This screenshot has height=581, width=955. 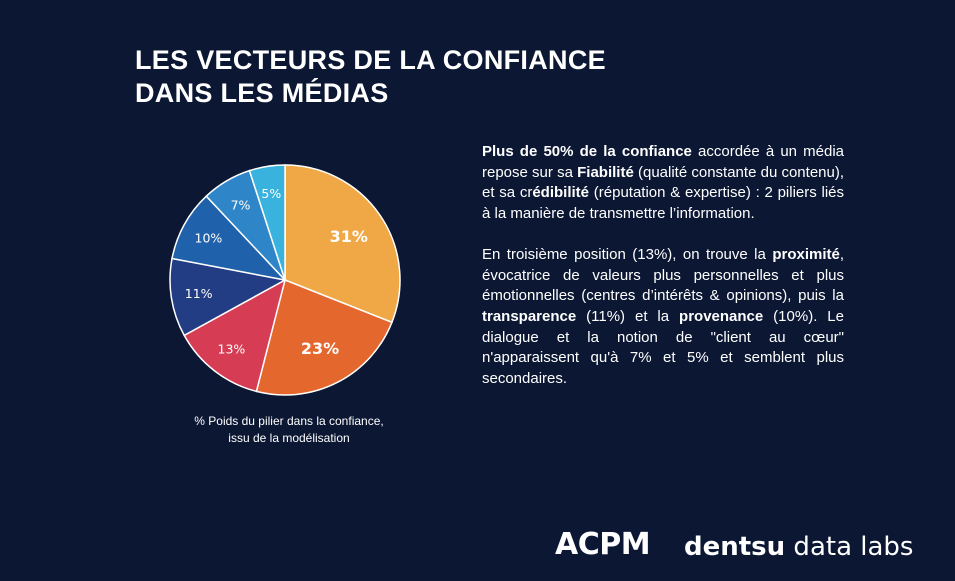 What do you see at coordinates (721, 316) in the screenshot?
I see `p2-bold-3: provenance` at bounding box center [721, 316].